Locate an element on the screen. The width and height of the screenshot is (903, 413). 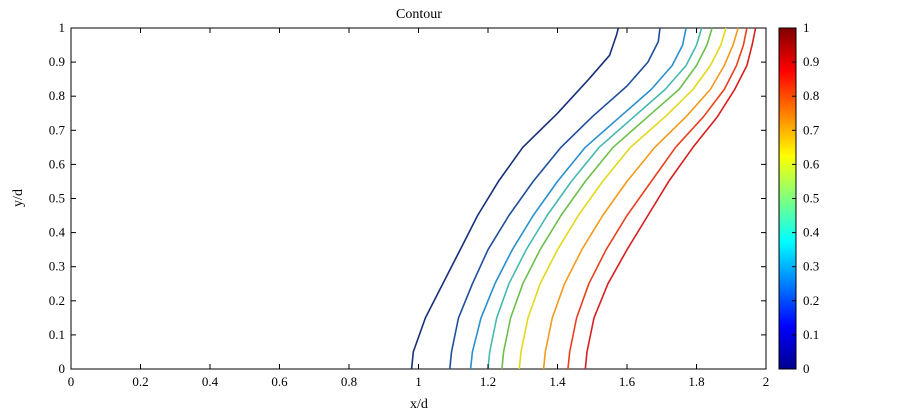
y-tick-label: 0.5 is located at coordinates (57, 198).